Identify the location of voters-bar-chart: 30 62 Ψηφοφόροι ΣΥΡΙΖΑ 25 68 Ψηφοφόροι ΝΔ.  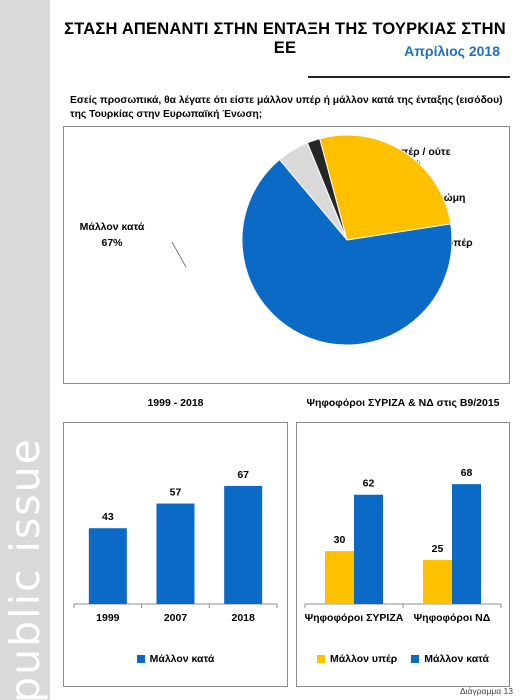
(403, 545).